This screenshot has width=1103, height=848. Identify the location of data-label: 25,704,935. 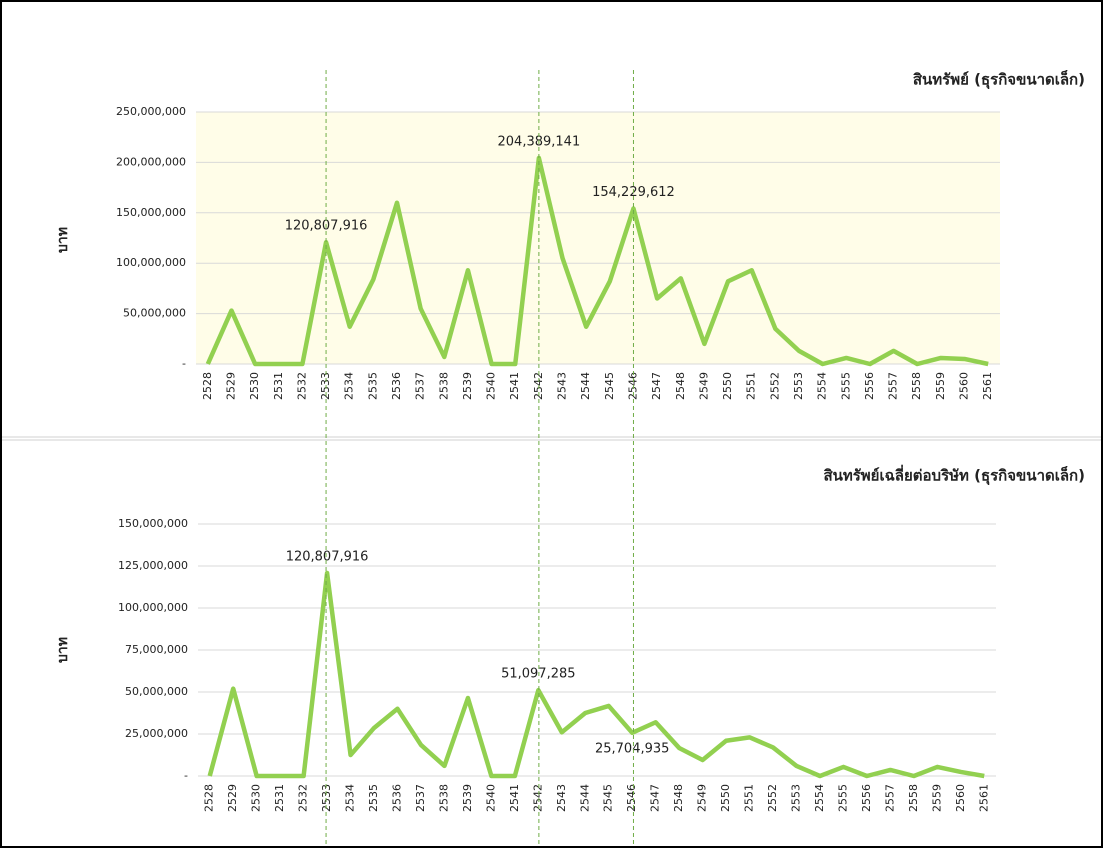
(632, 748).